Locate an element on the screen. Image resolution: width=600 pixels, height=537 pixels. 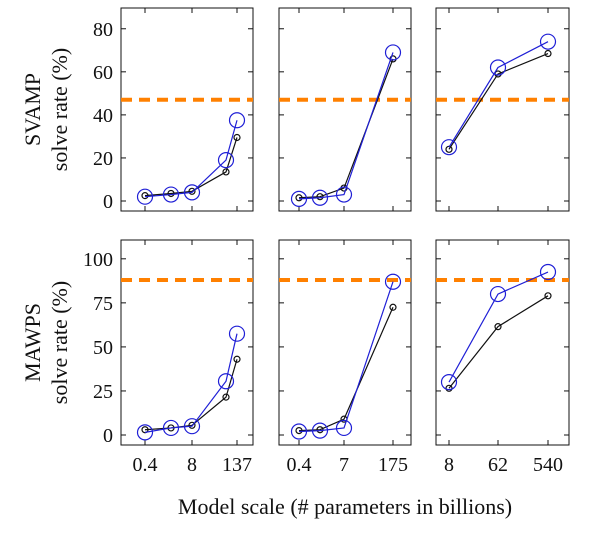
xtick-label: 540 is located at coordinates (548, 465).